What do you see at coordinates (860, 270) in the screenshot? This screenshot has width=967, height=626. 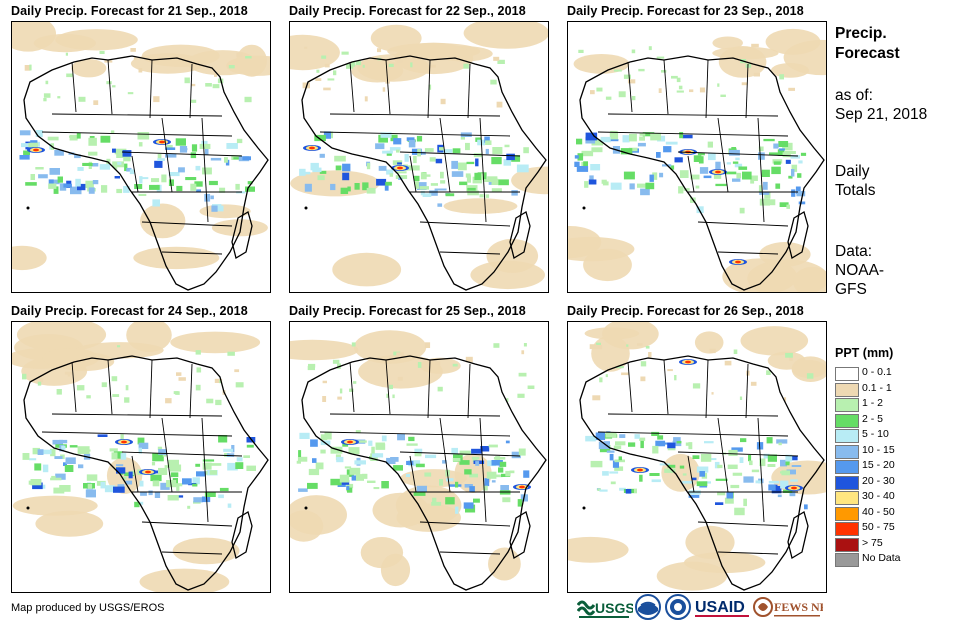 I see `data-line2: NOAA-` at bounding box center [860, 270].